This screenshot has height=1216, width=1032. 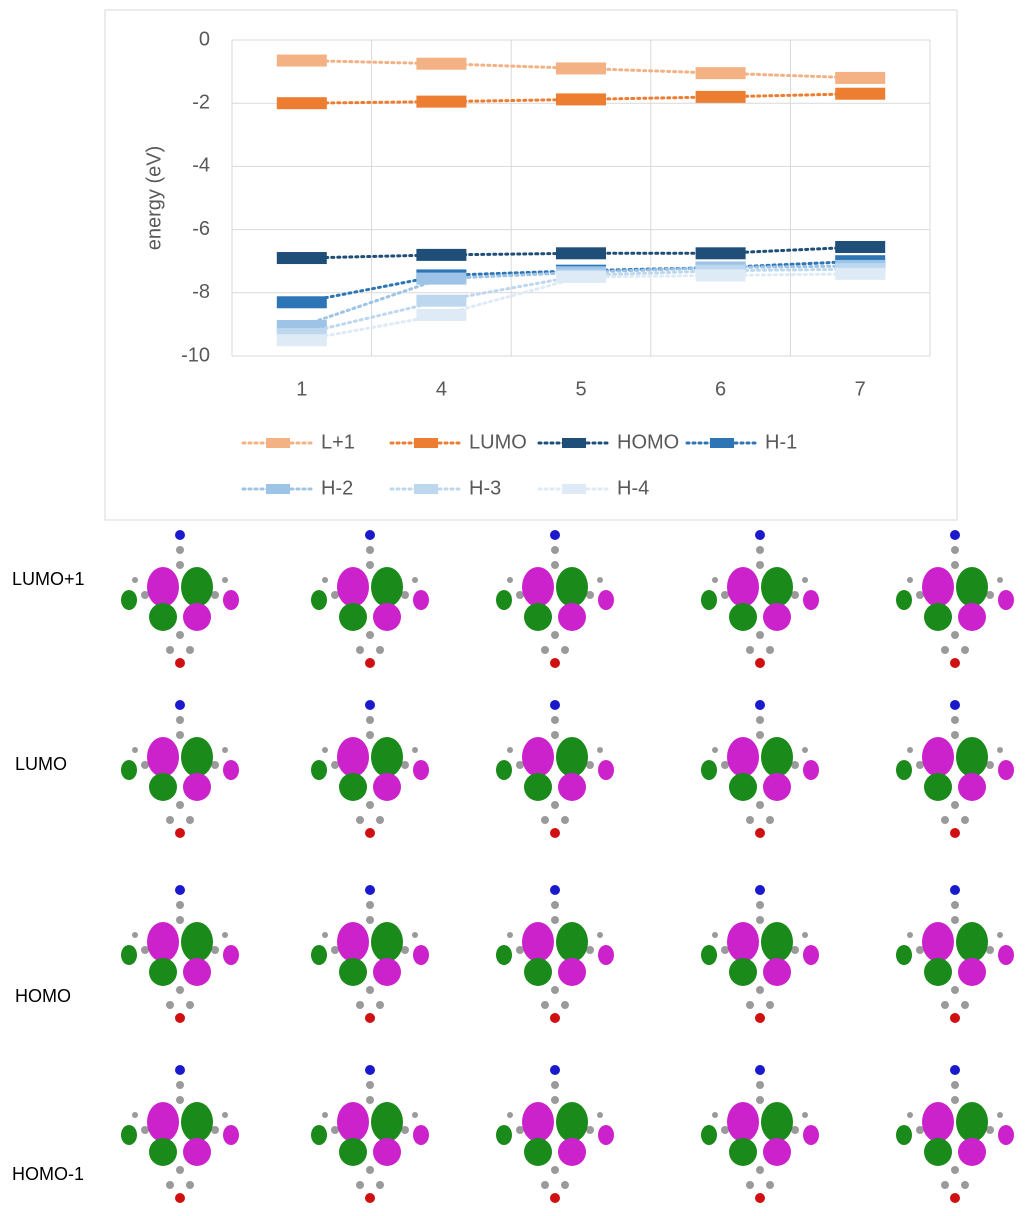 I want to click on legend-label: LUMO, so click(x=498, y=442).